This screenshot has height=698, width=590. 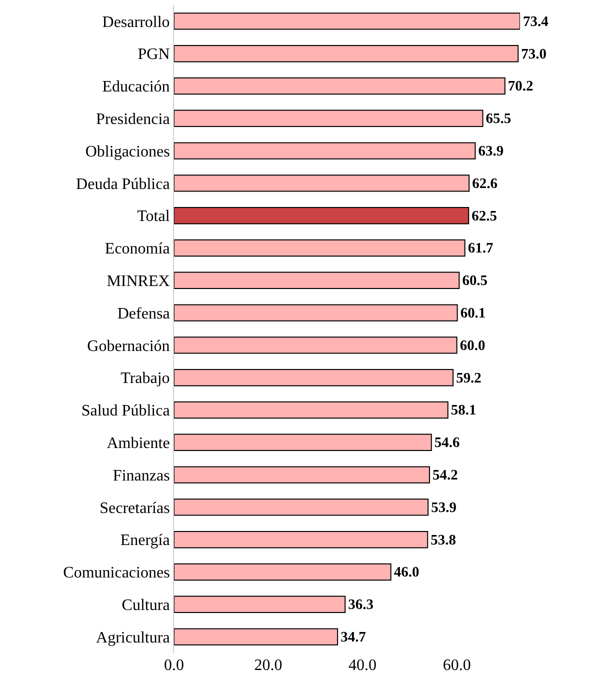 I want to click on y-tick-label: Obligaciones, so click(x=127, y=151).